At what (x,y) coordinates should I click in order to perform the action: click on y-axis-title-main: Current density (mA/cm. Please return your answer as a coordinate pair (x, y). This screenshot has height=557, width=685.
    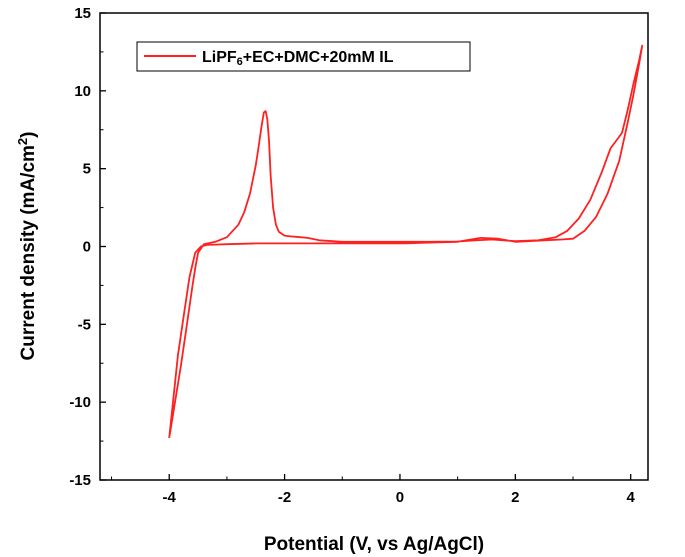
    Looking at the image, I should click on (28, 252).